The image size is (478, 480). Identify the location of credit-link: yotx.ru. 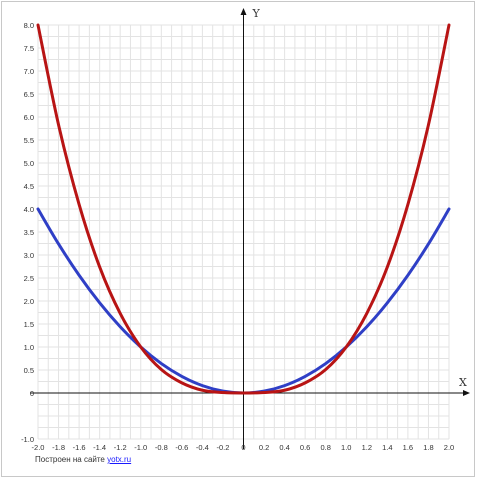
(119, 459).